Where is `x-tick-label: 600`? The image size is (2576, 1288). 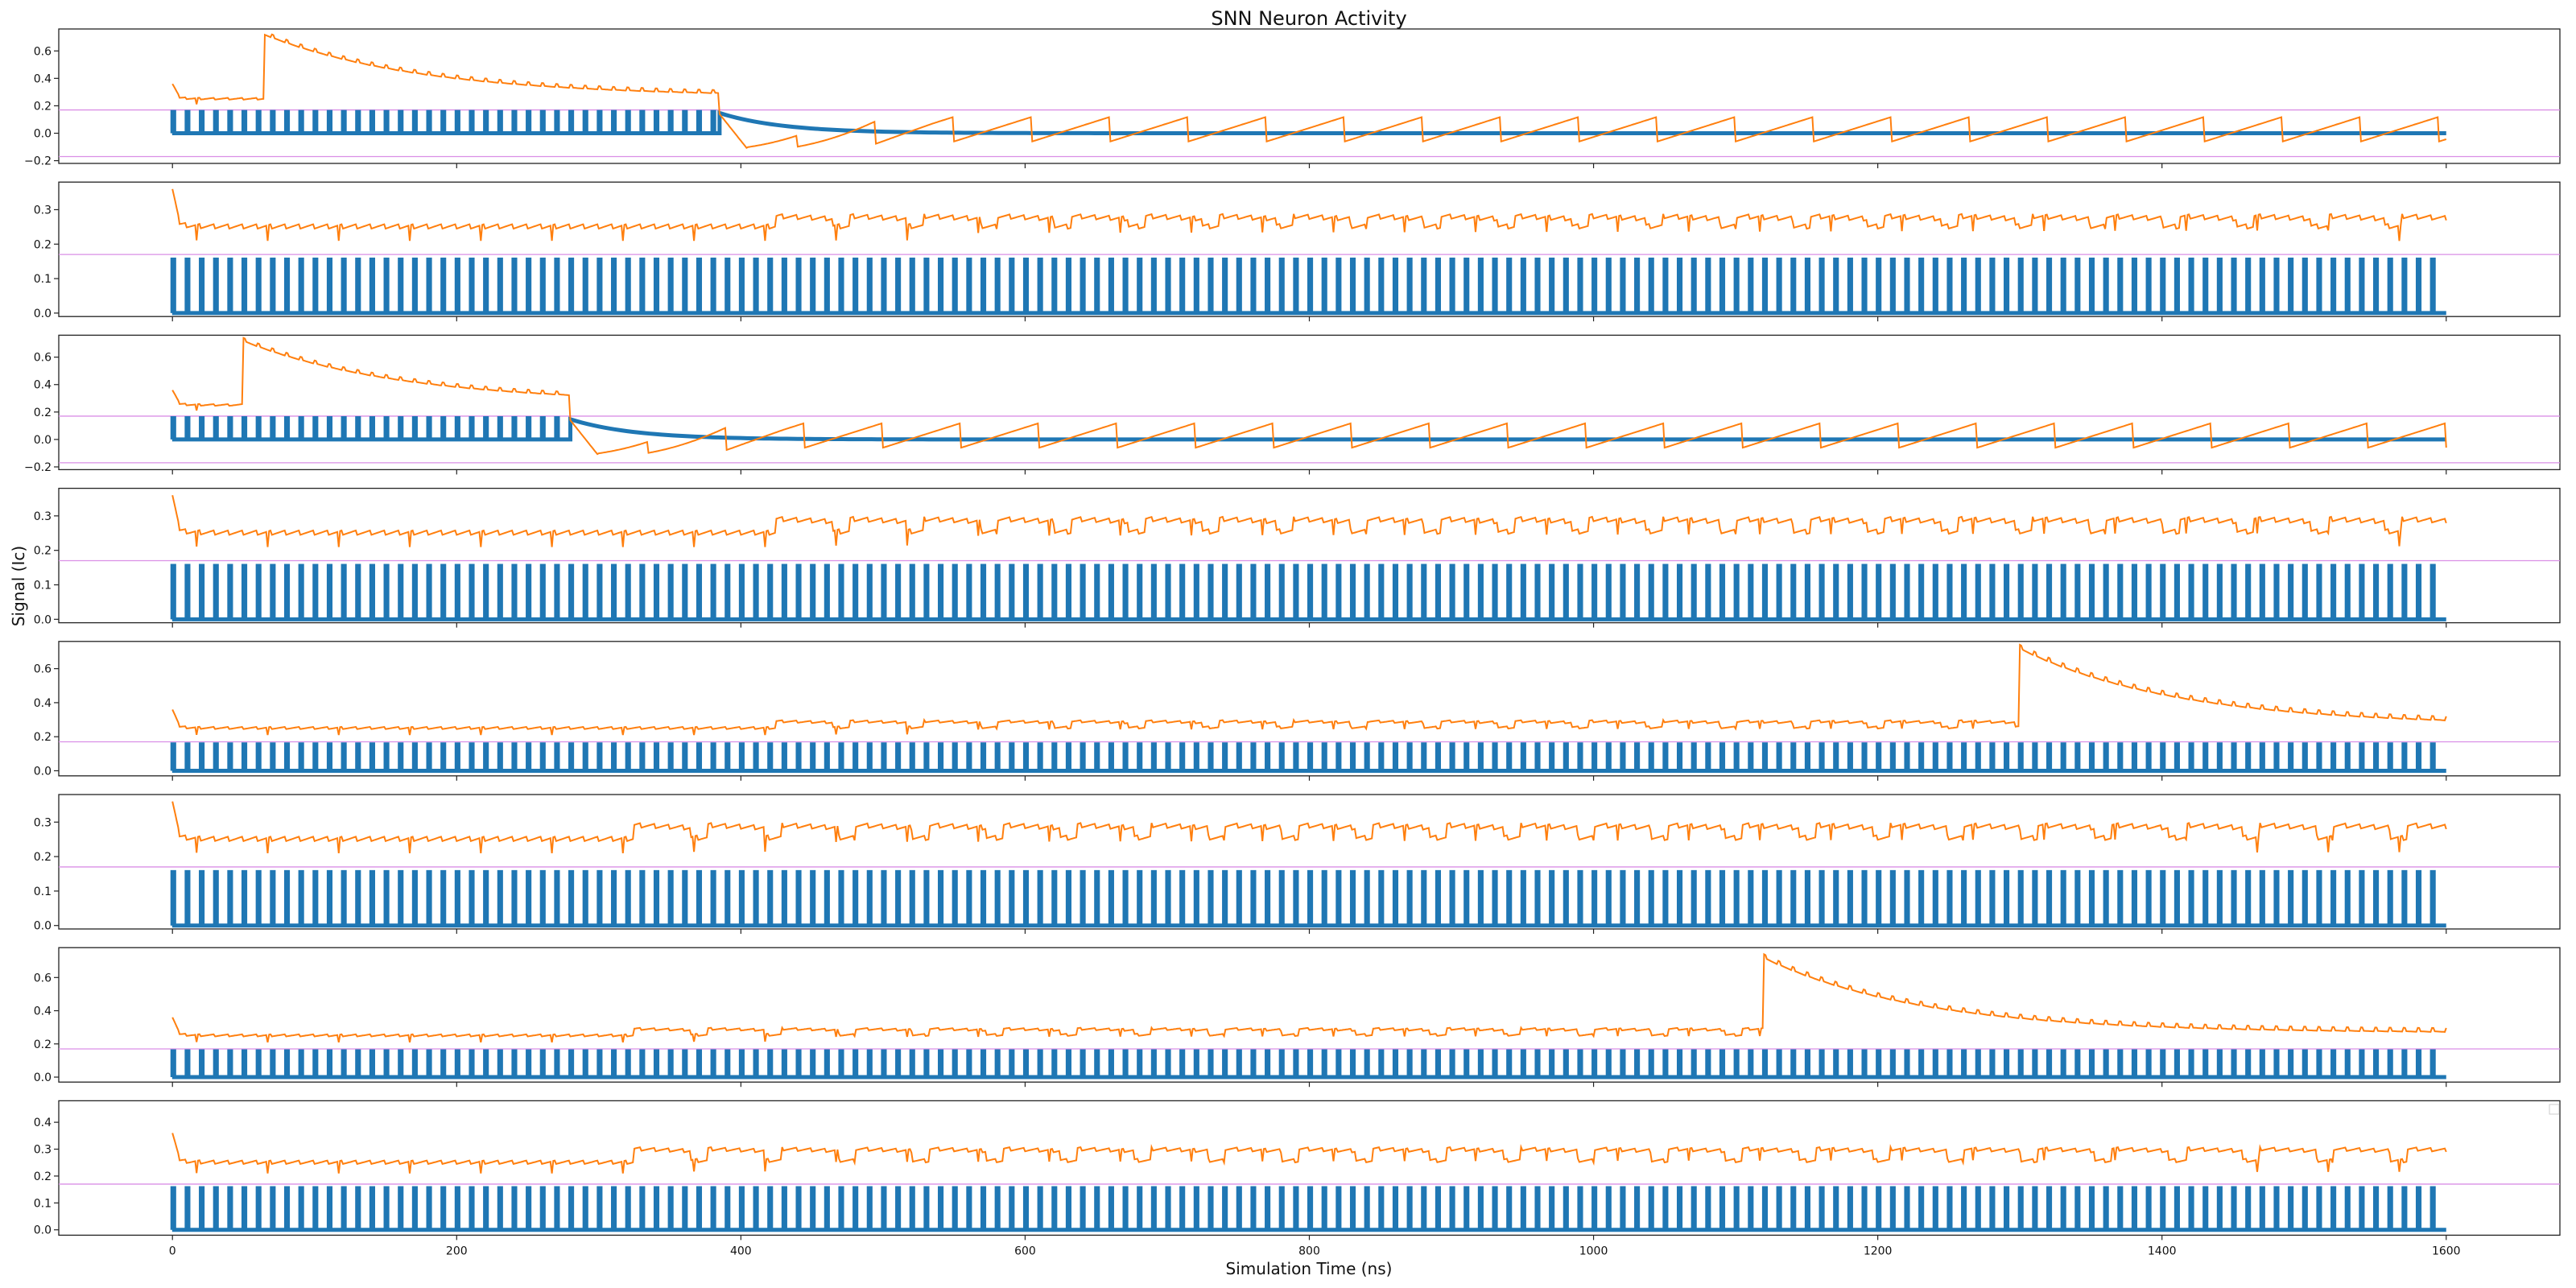
x-tick-label: 600 is located at coordinates (1025, 1251).